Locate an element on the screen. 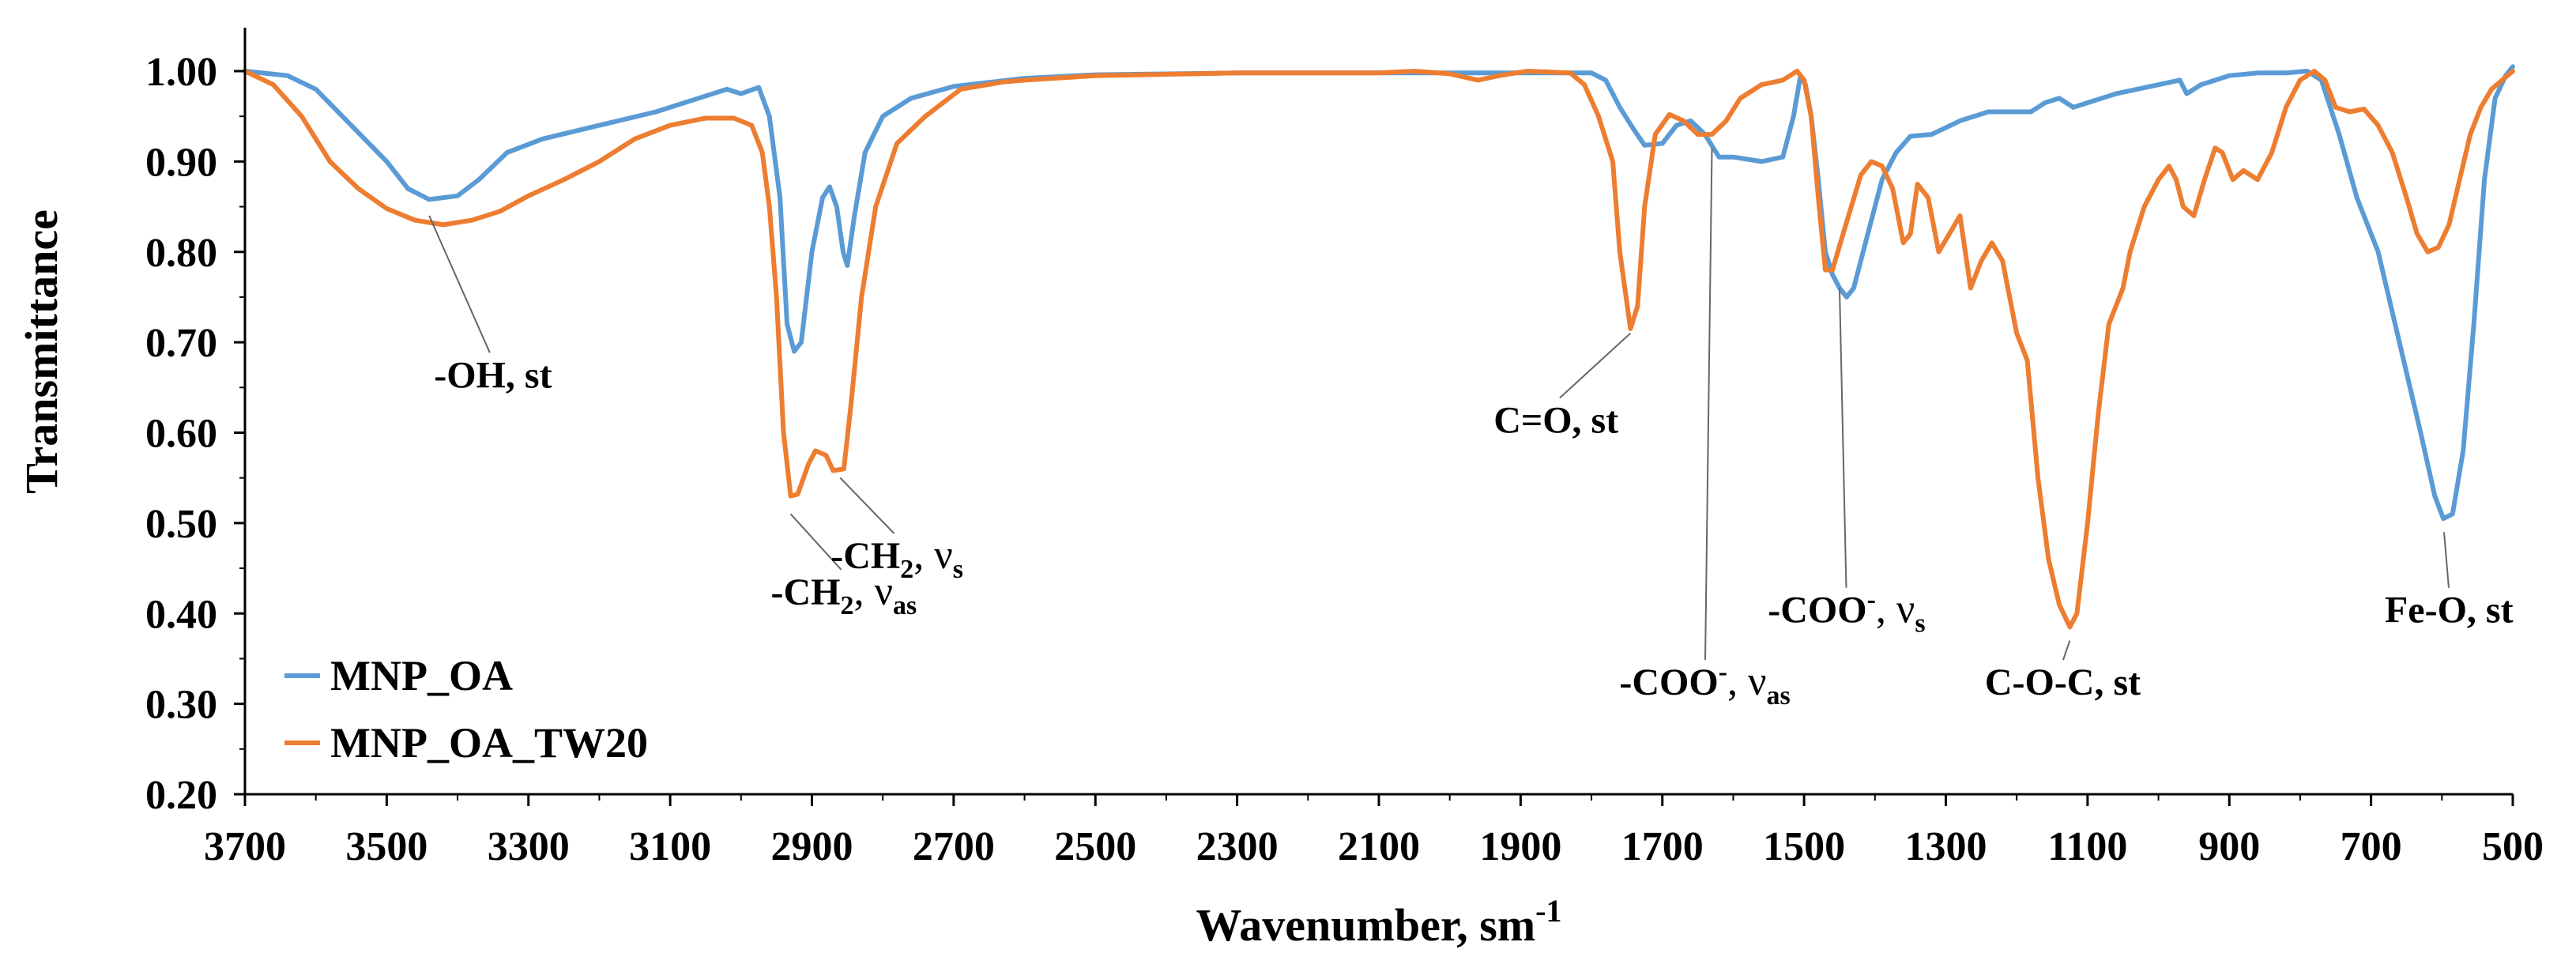 Image resolution: width=2576 pixels, height=976 pixels. annotation-label-oh: -OH, st is located at coordinates (493, 375).